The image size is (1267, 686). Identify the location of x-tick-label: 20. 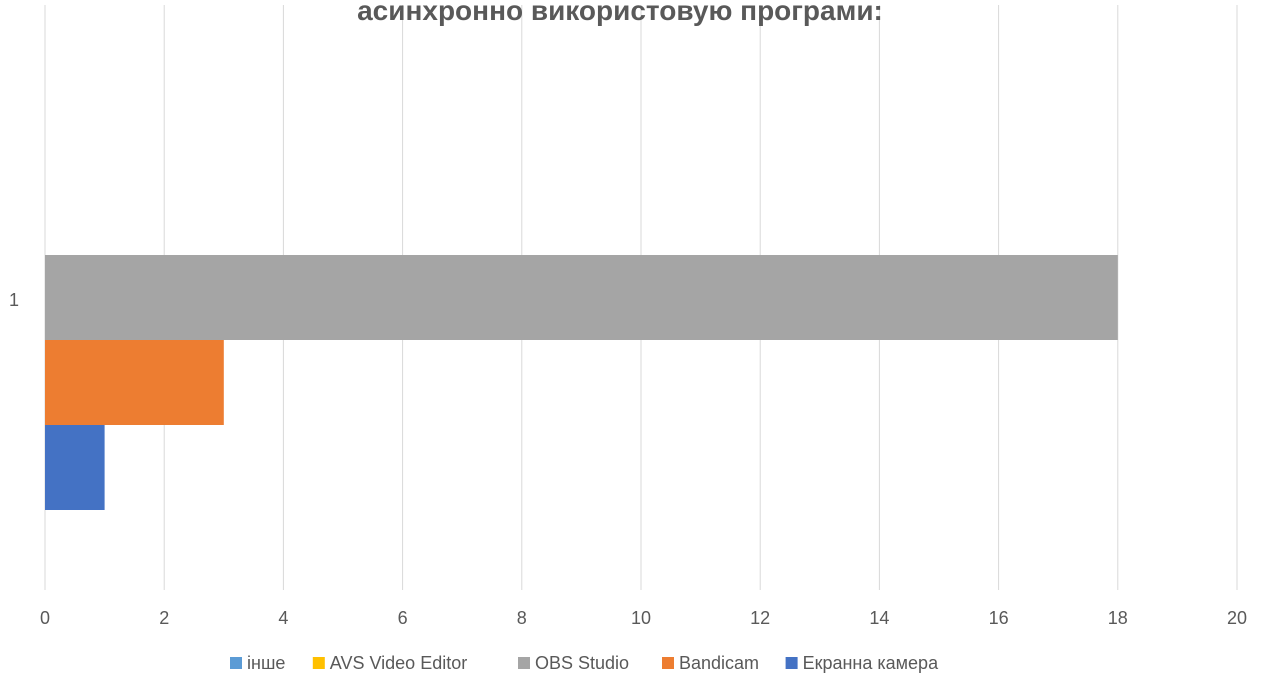
(1237, 618).